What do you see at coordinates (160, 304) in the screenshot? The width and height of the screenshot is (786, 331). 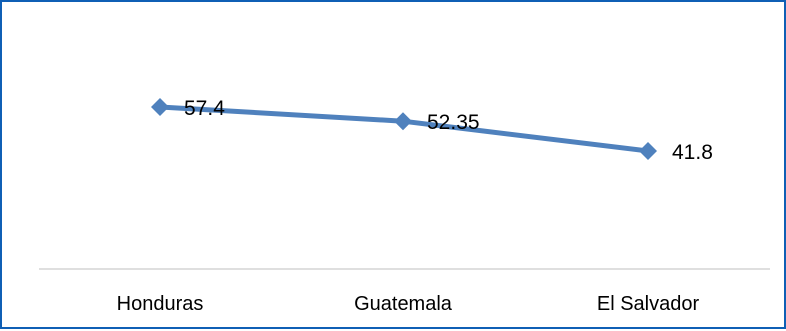 I see `category-tick-label: Honduras` at bounding box center [160, 304].